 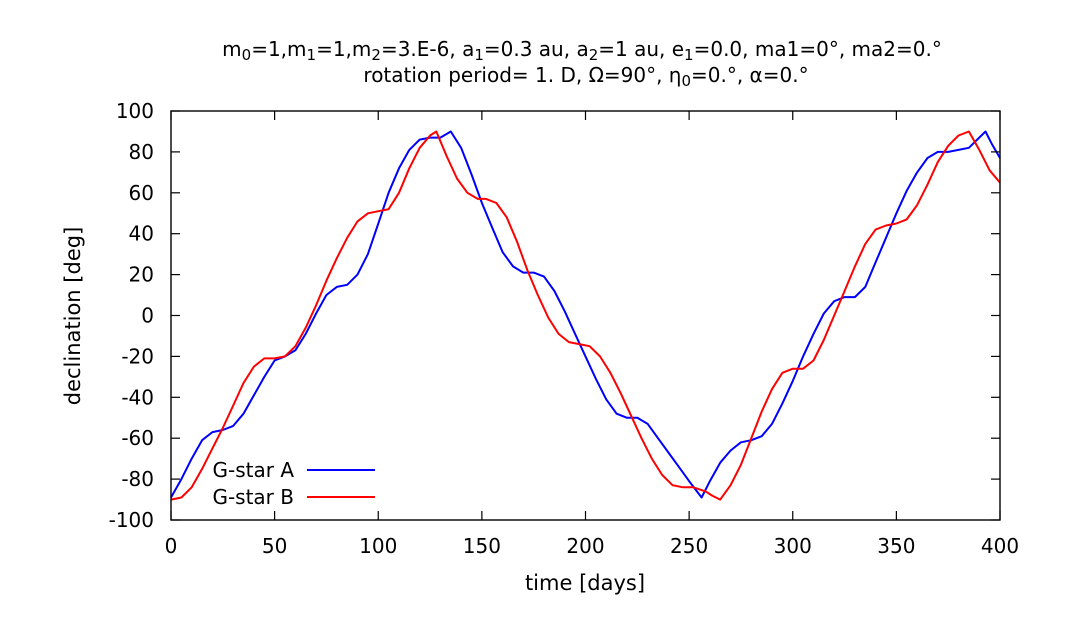 I want to click on x-tick-label: 250, so click(x=689, y=546).